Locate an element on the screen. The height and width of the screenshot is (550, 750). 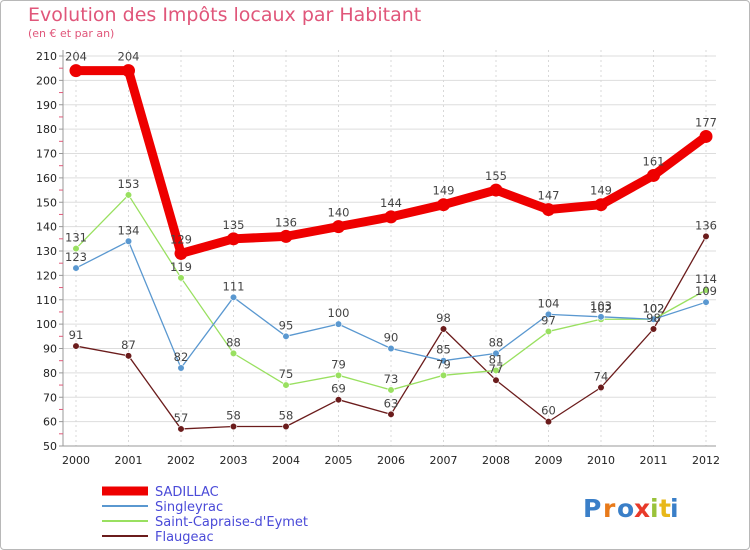
y-tick-label: 90 is located at coordinates (50, 349).